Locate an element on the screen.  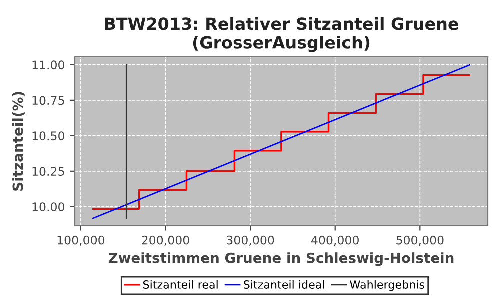
x-tick-label: 500,000 is located at coordinates (420, 241).